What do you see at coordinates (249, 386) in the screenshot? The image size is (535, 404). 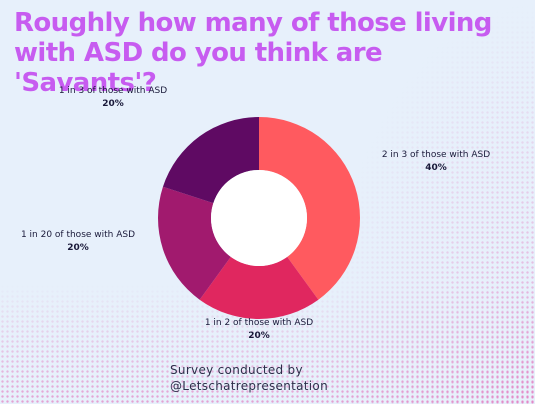 I see `credit-handle: @Letschatrepresentation` at bounding box center [249, 386].